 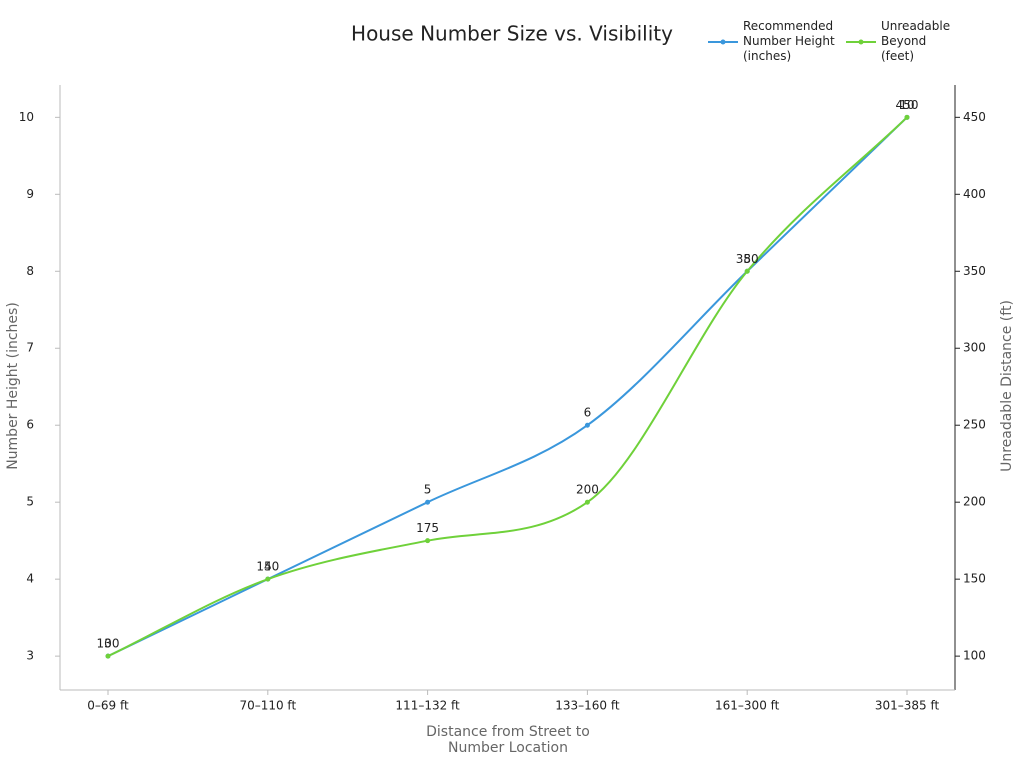 What do you see at coordinates (30, 348) in the screenshot?
I see `y-tick-label: 7` at bounding box center [30, 348].